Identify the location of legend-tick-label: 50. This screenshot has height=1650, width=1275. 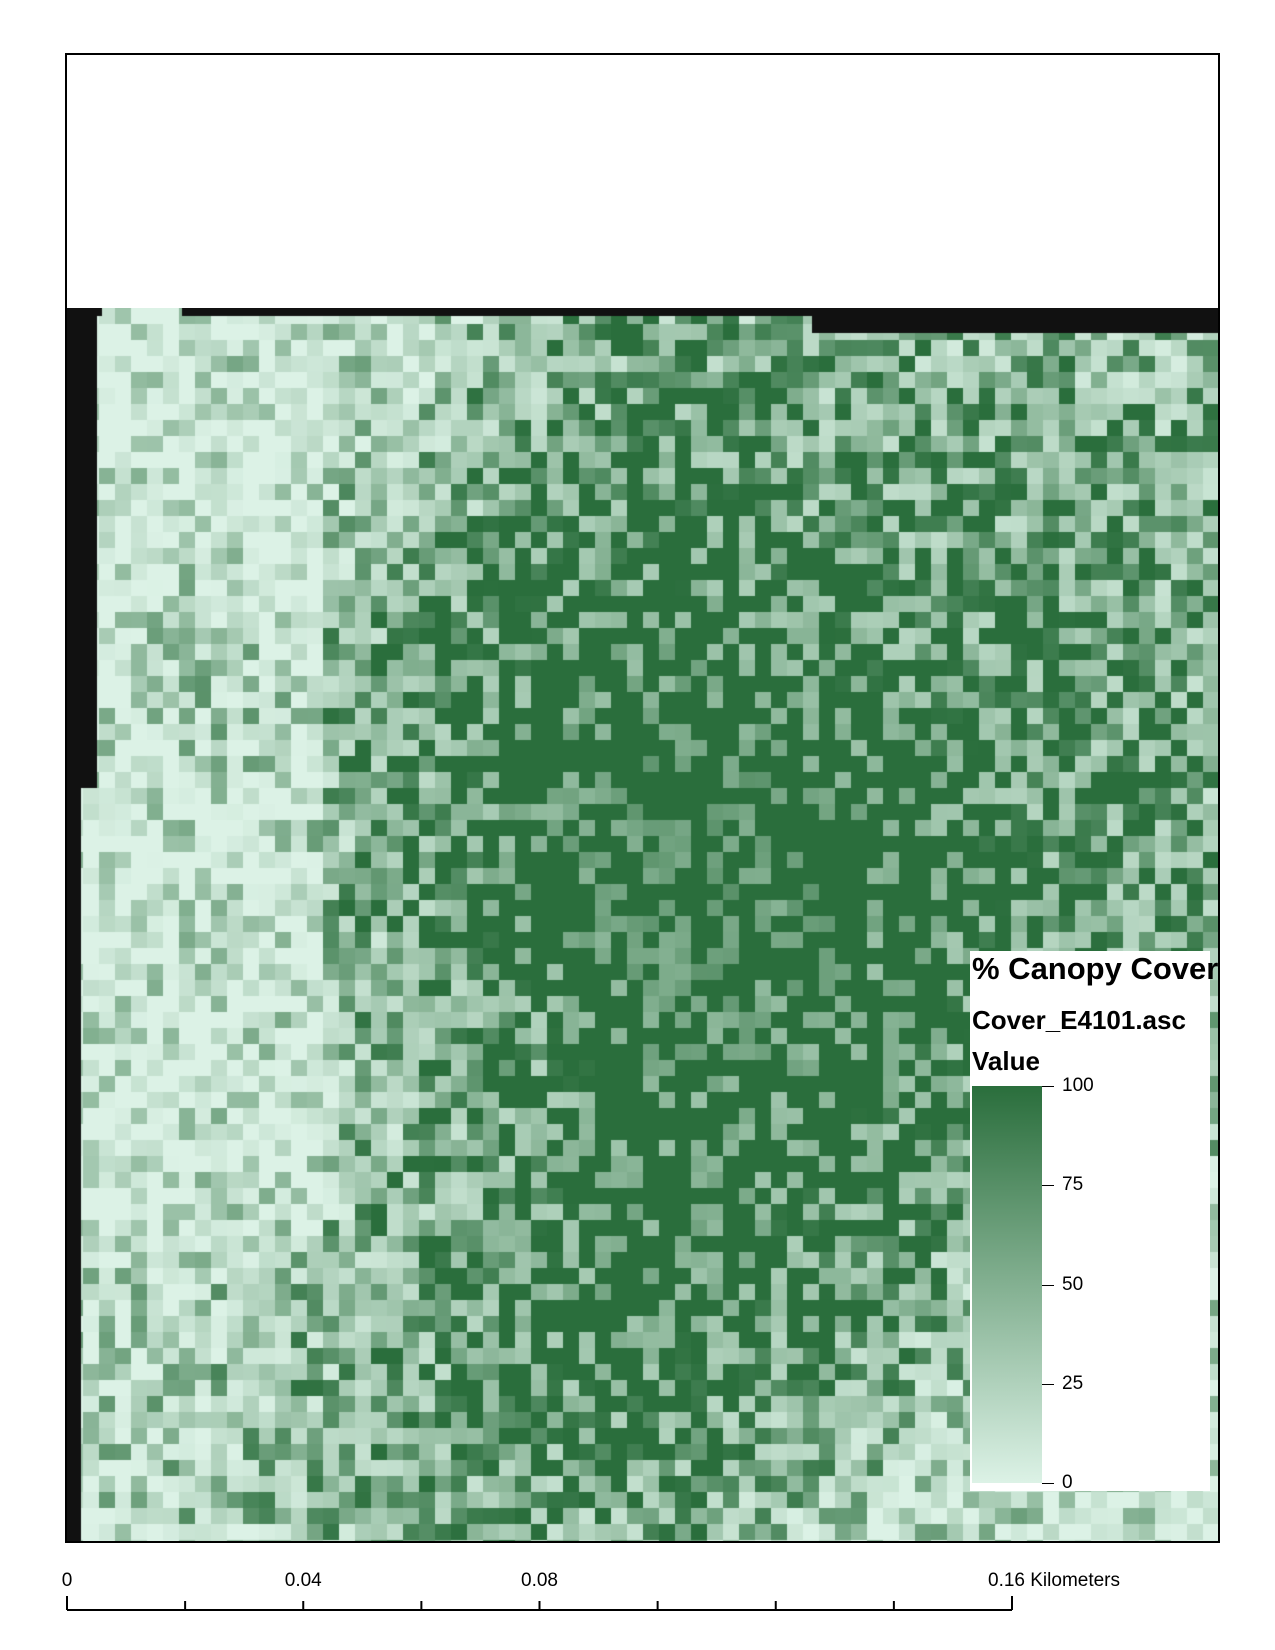
(1073, 1284).